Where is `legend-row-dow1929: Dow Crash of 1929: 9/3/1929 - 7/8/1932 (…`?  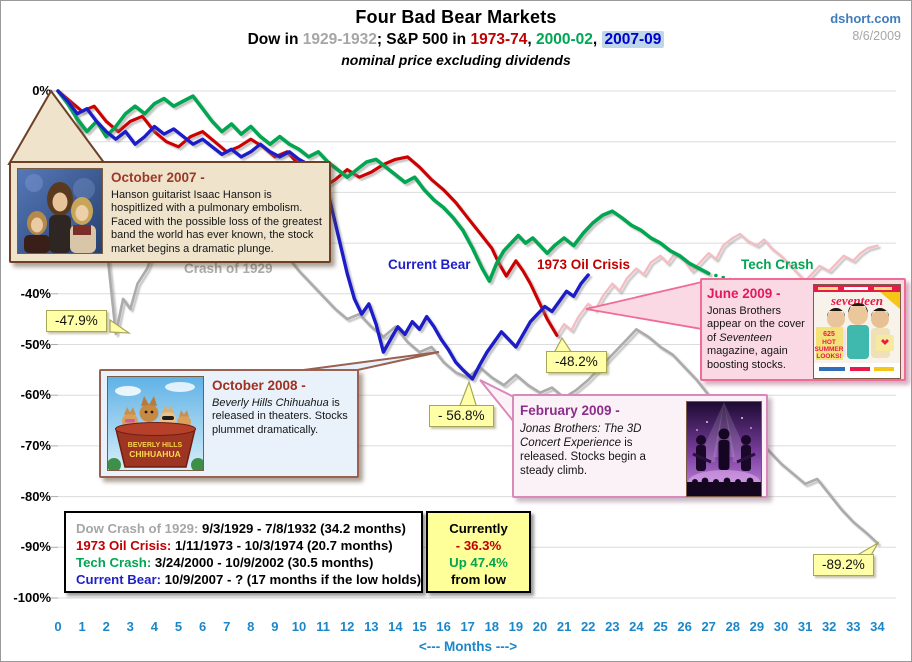 legend-row-dow1929: Dow Crash of 1929: 9/3/1929 - 7/8/1932 (… is located at coordinates (241, 528).